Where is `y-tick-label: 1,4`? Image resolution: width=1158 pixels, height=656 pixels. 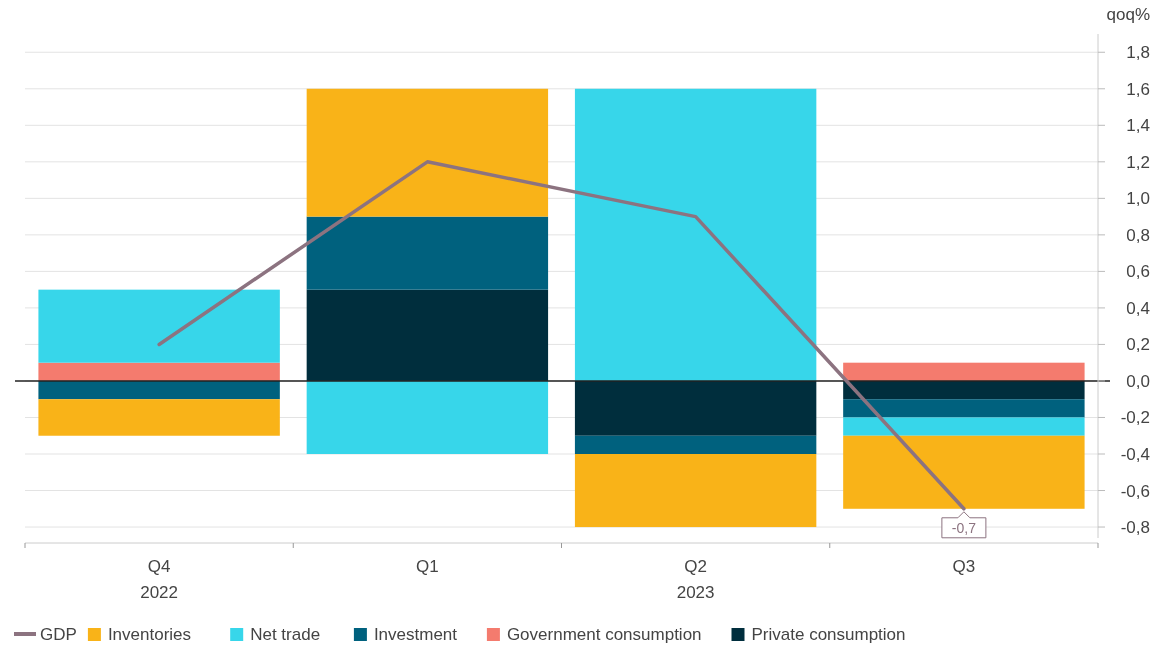
y-tick-label: 1,4 is located at coordinates (1138, 126).